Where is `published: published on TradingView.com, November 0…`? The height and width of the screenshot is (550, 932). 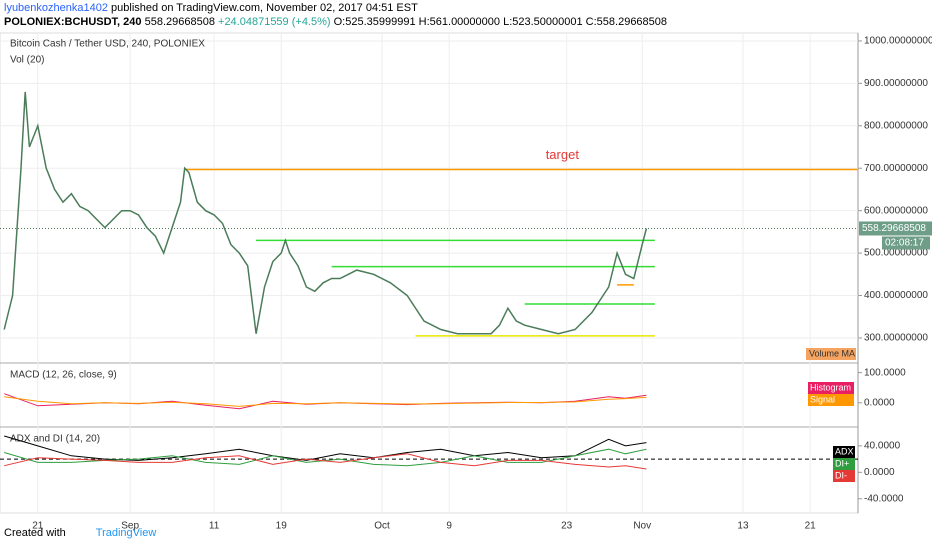
published: published on TradingView.com, November 0… is located at coordinates (264, 8).